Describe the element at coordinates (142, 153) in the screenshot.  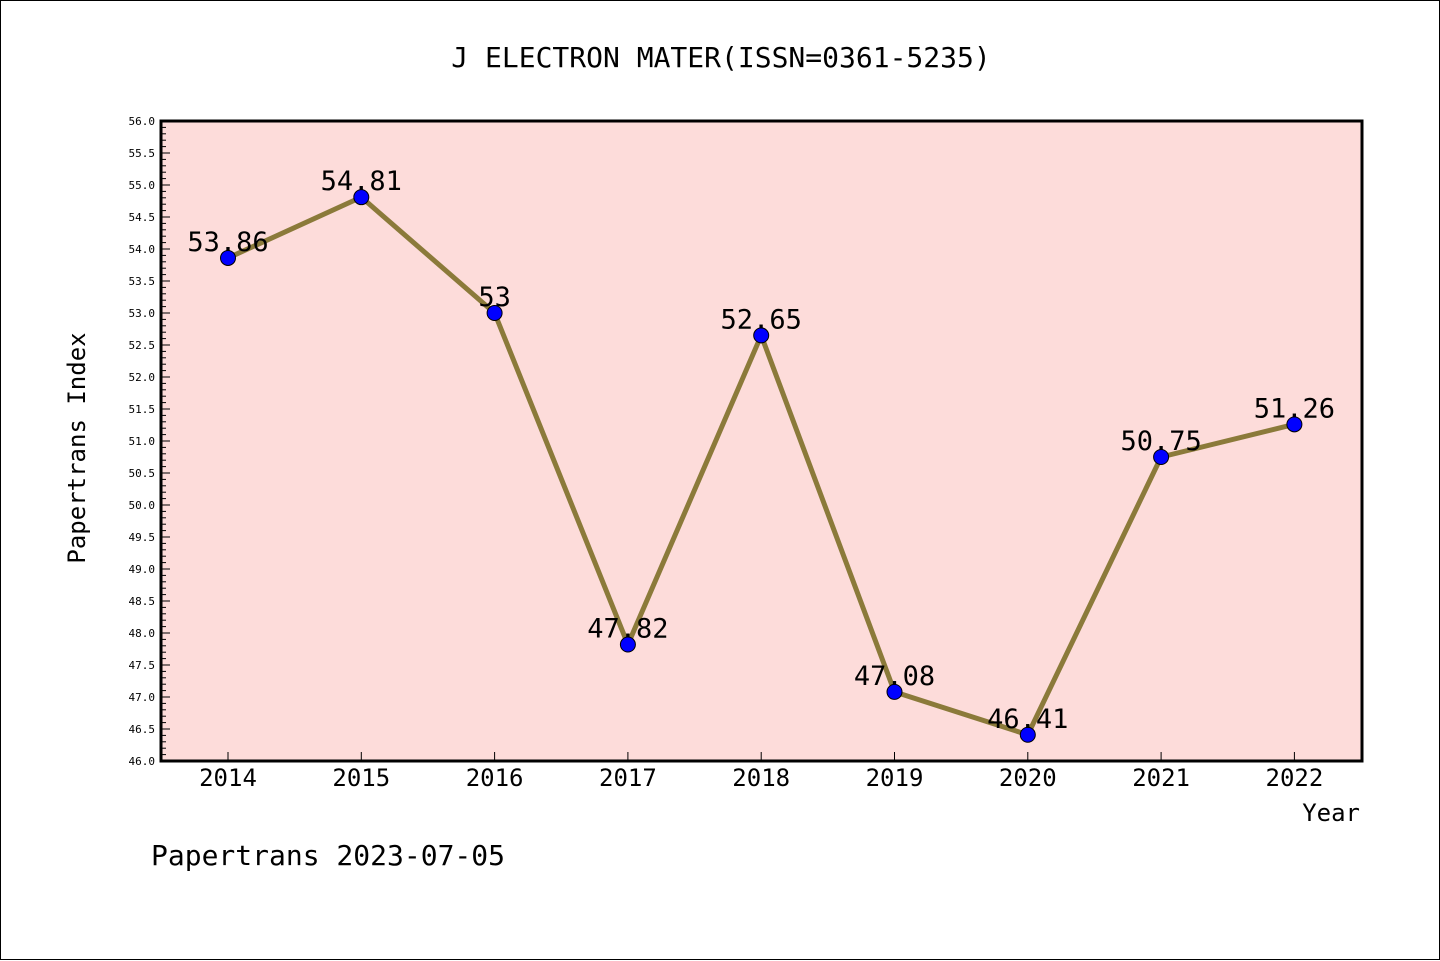
I see `y-tick-label: 55.5` at that location.